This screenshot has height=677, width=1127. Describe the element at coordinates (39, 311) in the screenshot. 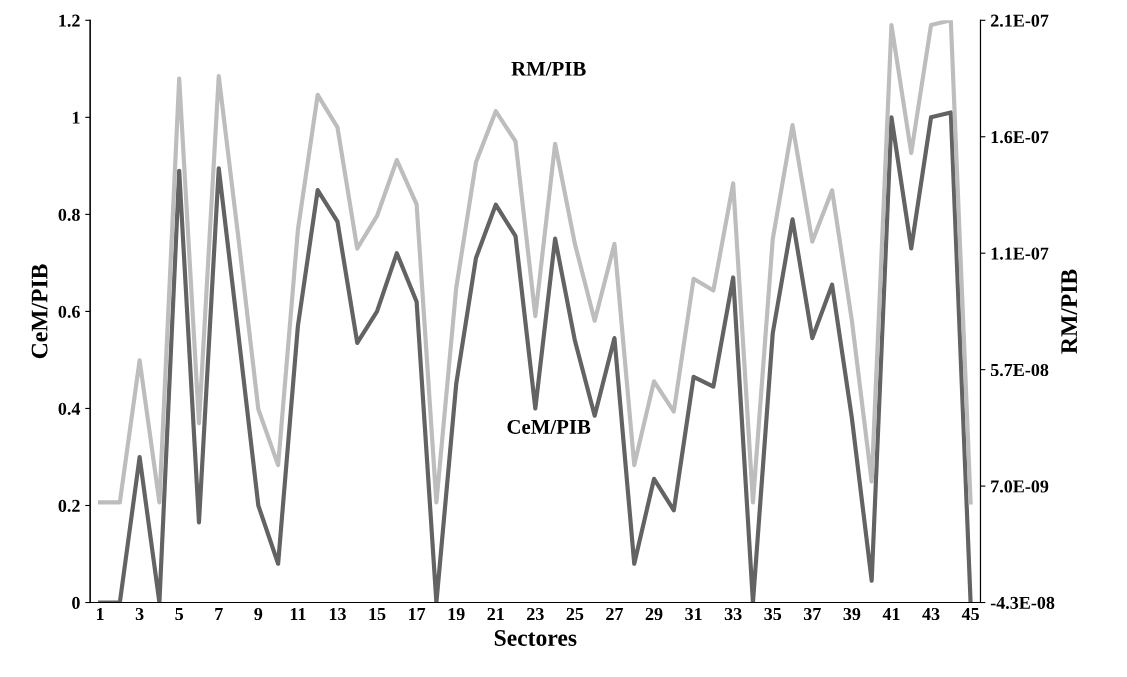

I see `y-axis-title: CeM/PIB` at that location.